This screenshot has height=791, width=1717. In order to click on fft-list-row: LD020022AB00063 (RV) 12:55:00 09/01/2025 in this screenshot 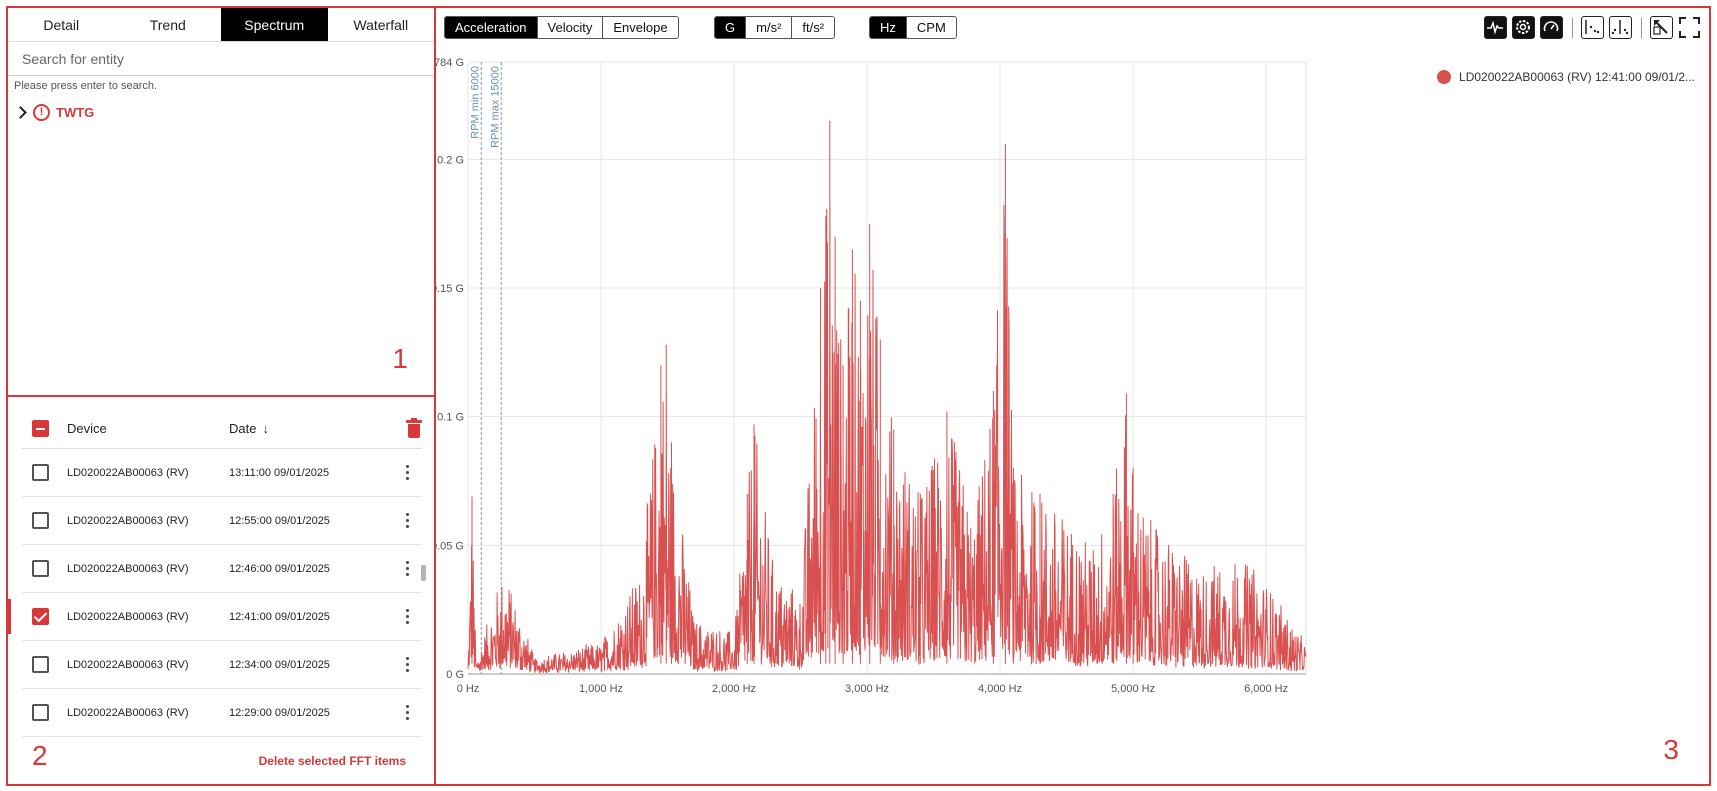, I will do `click(222, 521)`.